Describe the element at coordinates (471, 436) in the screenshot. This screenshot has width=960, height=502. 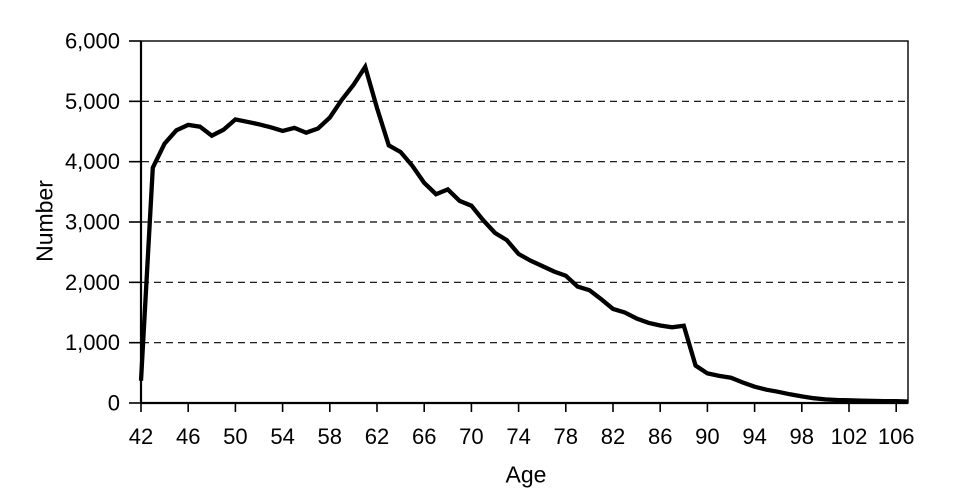
I see `x-tick-label-70: 70` at that location.